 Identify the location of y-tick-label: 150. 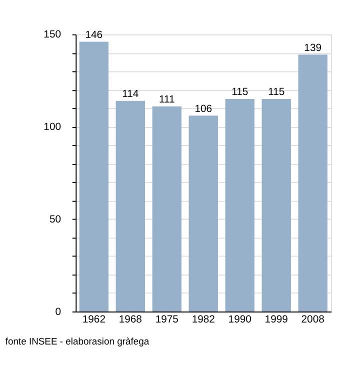
(53, 35).